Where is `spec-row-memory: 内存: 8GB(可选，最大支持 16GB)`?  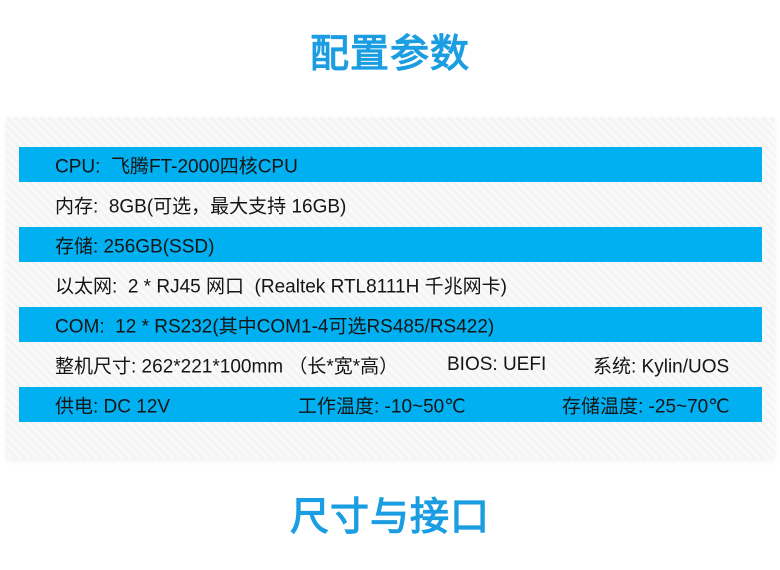
spec-row-memory: 内存: 8GB(可选，最大支持 16GB) is located at coordinates (390, 204).